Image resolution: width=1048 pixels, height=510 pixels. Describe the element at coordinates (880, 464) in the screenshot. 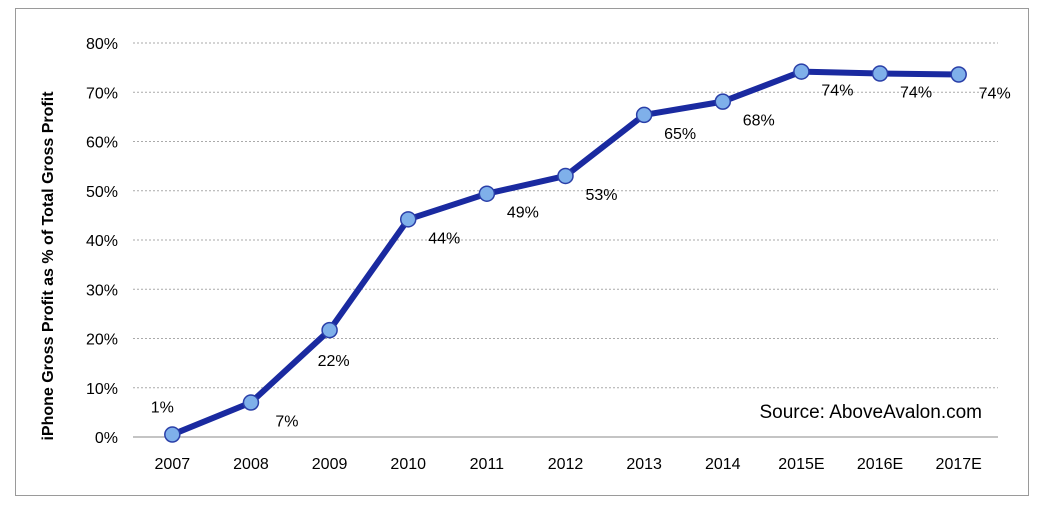

I see `x-tick-label: 2016E` at that location.